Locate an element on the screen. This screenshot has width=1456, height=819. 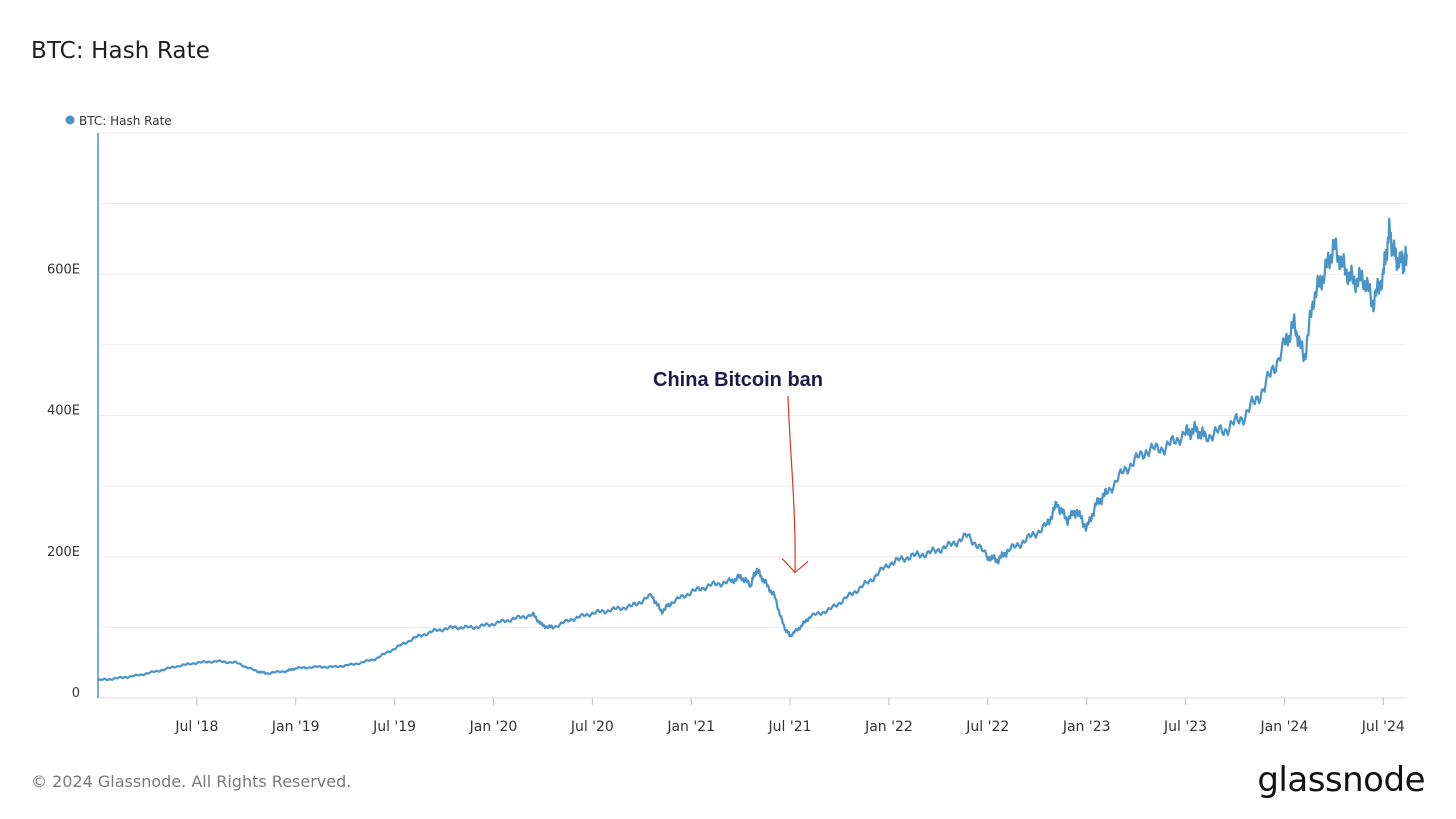
legend-swatch is located at coordinates (70, 120).